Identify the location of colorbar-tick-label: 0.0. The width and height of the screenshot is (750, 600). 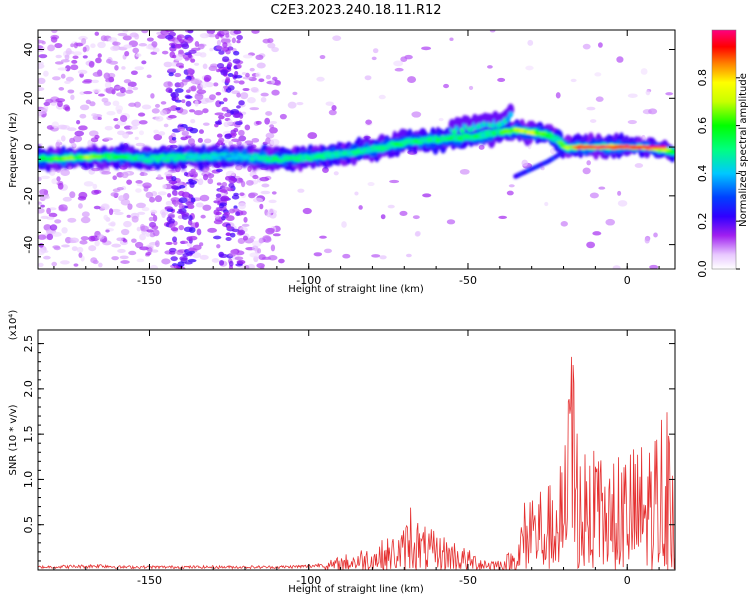
(702, 269).